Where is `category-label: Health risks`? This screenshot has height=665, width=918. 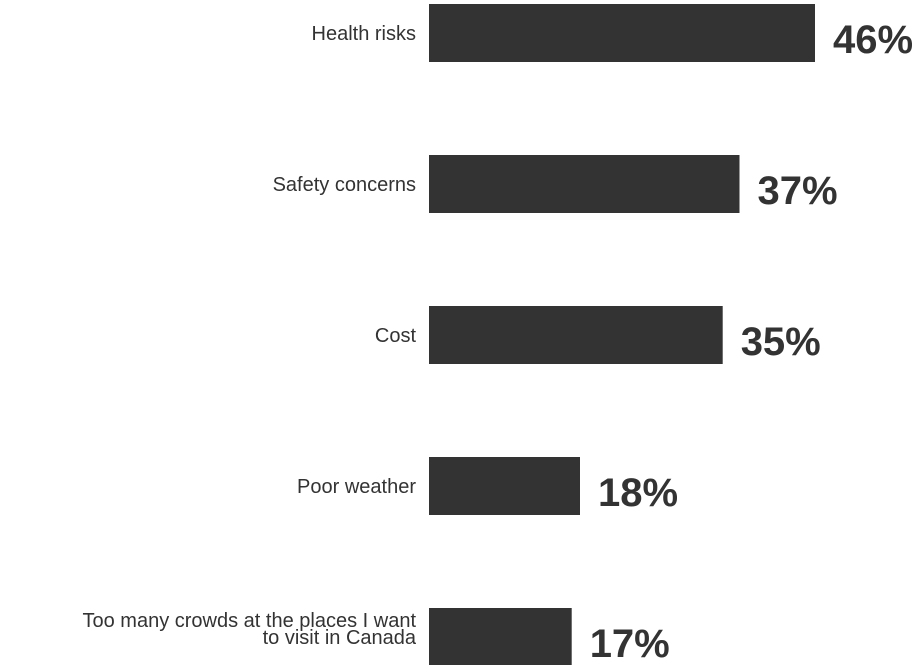
category-label: Health risks is located at coordinates (364, 34).